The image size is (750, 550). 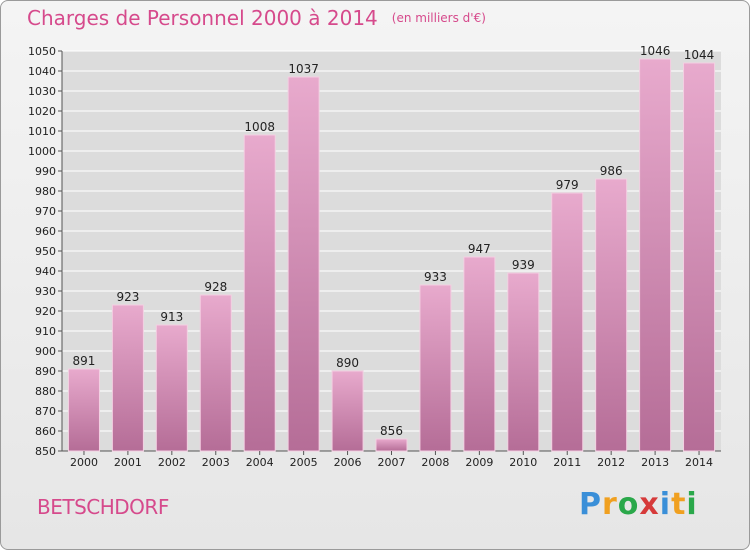 I want to click on value-label: 1046, so click(x=655, y=51).